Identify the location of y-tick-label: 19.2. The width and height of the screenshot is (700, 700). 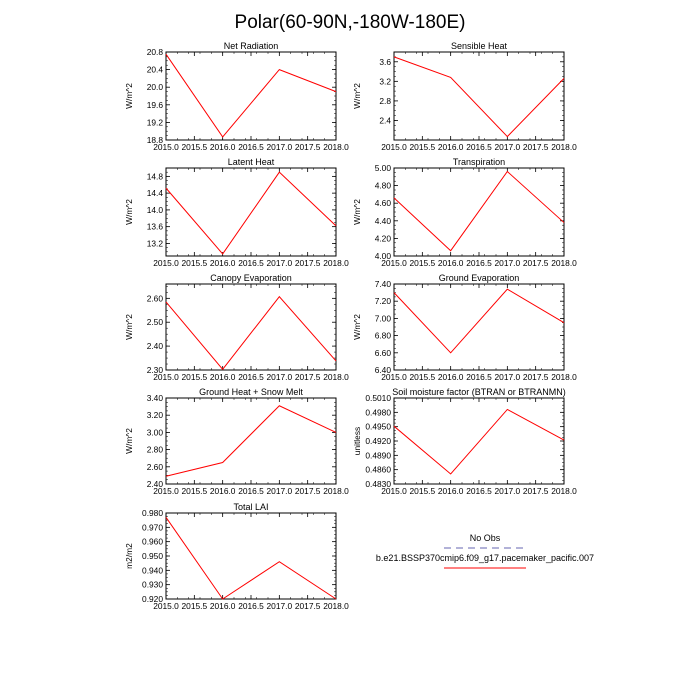
(155, 122).